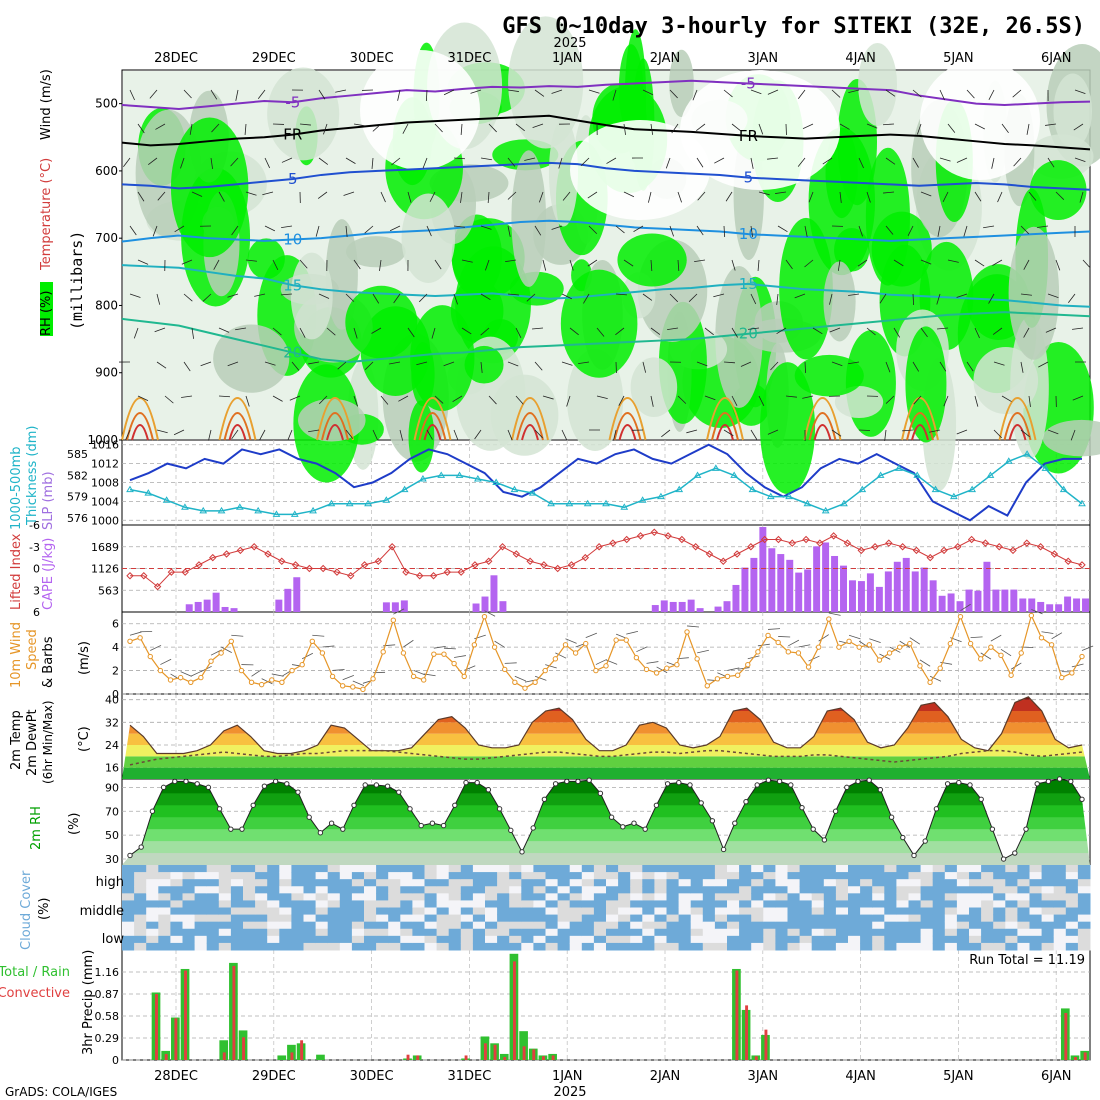  I want to click on rh-blob, so click(546, 82).